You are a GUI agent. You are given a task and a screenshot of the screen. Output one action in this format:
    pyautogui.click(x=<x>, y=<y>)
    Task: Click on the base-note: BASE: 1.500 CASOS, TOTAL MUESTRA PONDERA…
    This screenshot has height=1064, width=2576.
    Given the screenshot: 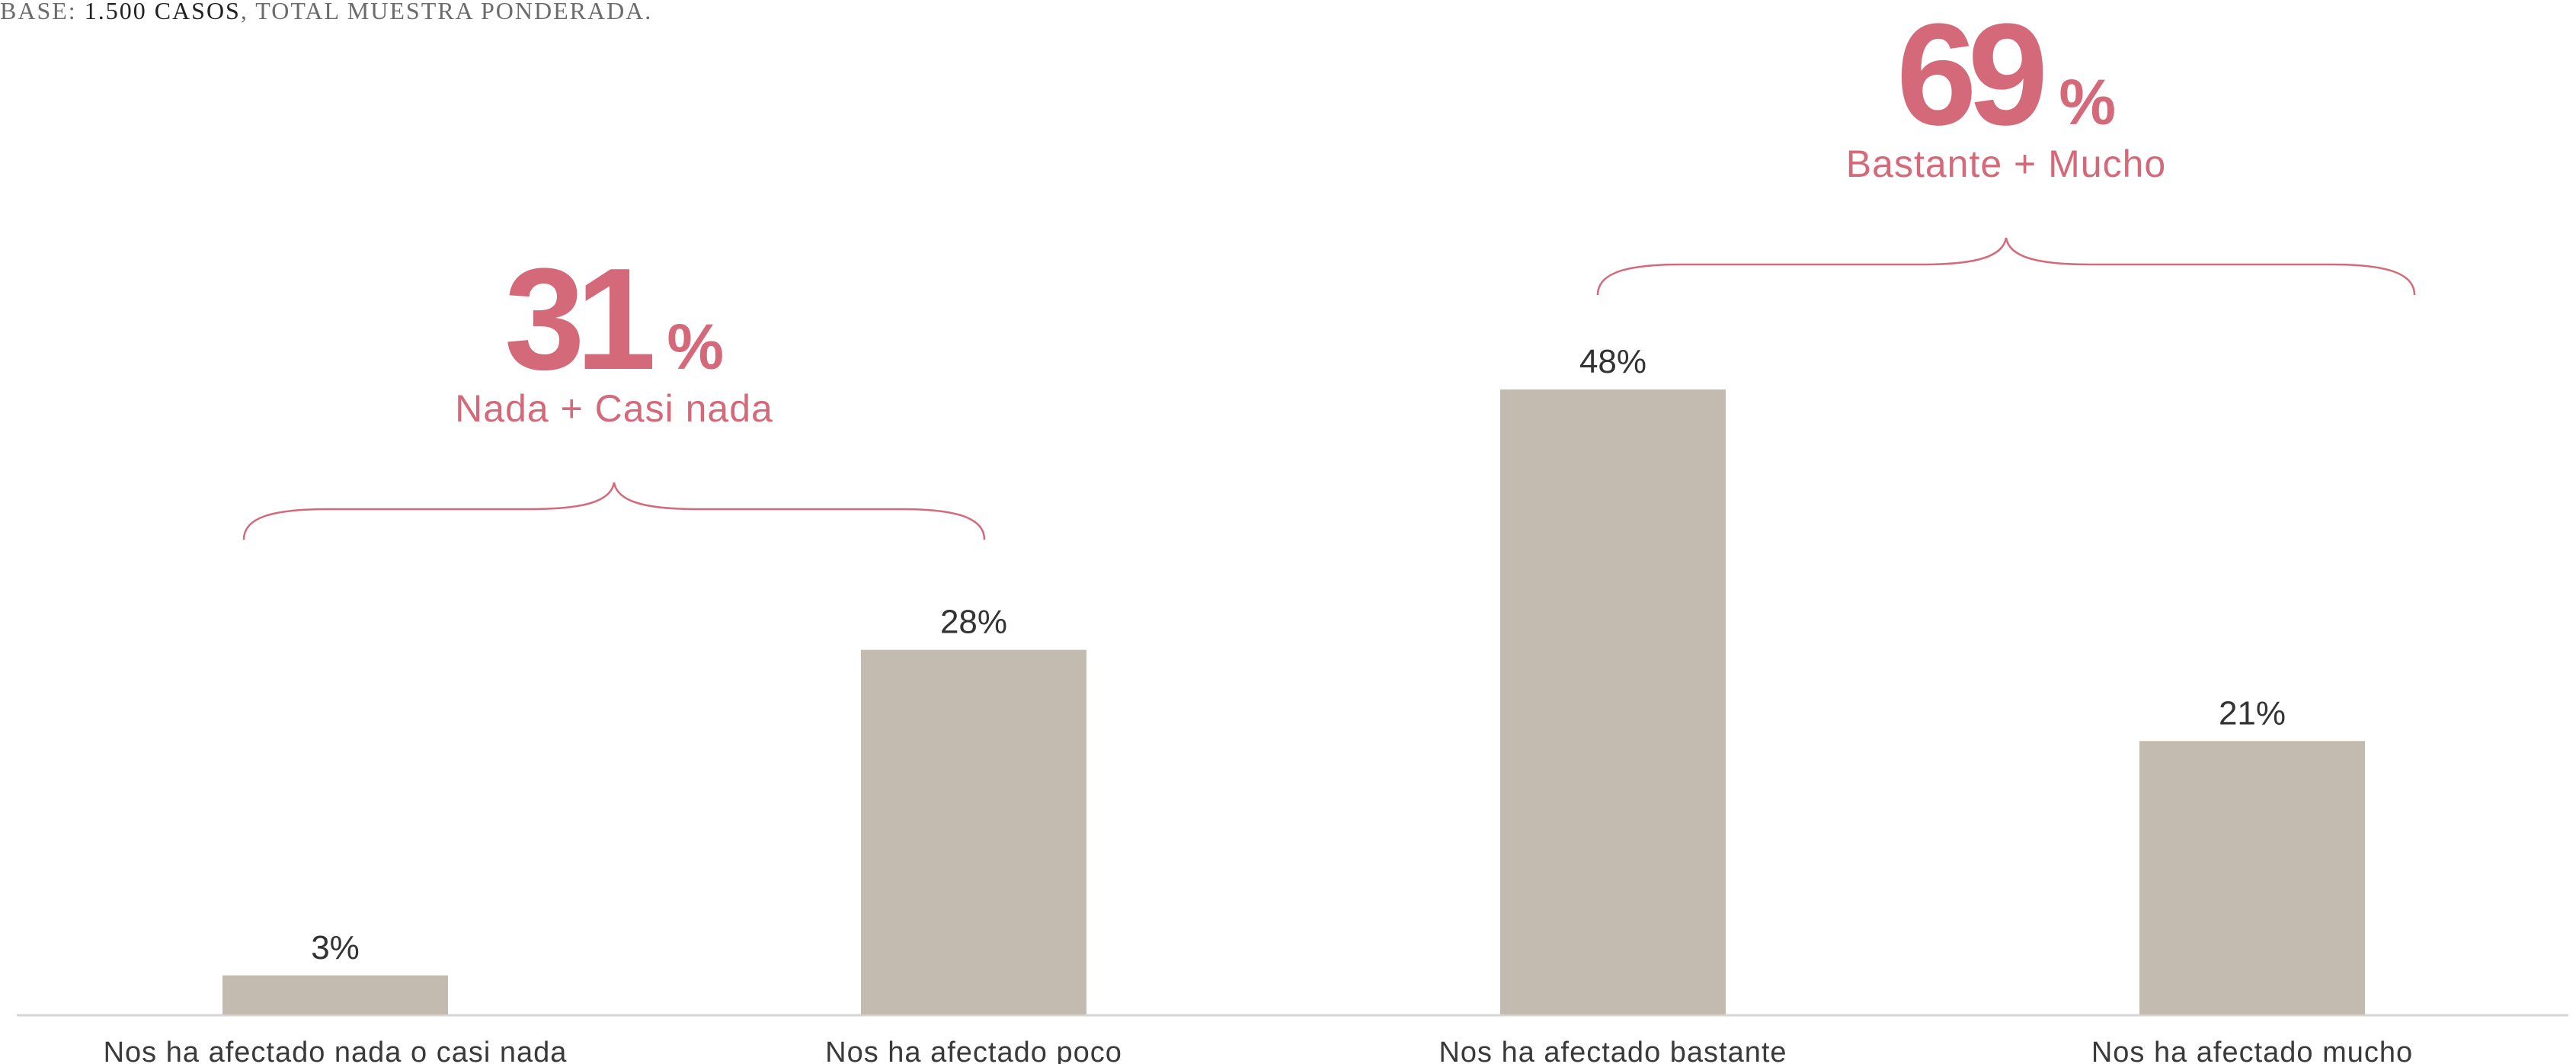 What is the action you would take?
    pyautogui.click(x=326, y=12)
    